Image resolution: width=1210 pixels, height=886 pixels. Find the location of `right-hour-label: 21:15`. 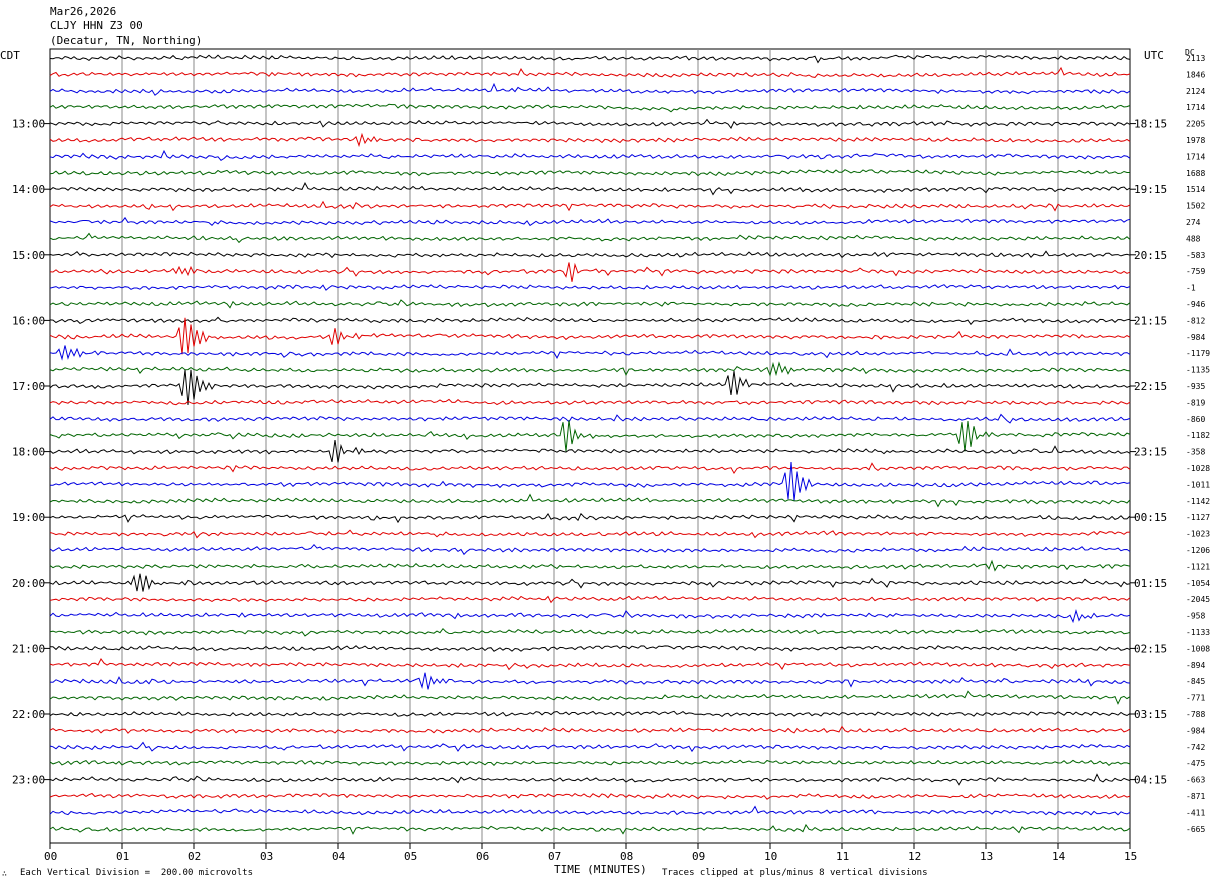

right-hour-label: 21:15 is located at coordinates (1150, 320).